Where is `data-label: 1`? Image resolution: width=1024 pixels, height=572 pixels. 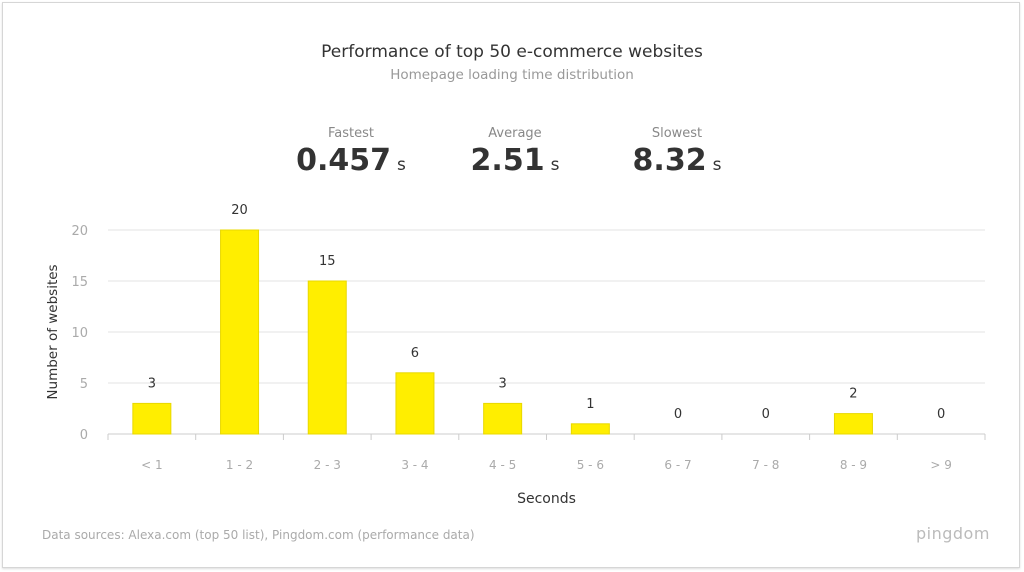
data-label: 1 is located at coordinates (590, 404).